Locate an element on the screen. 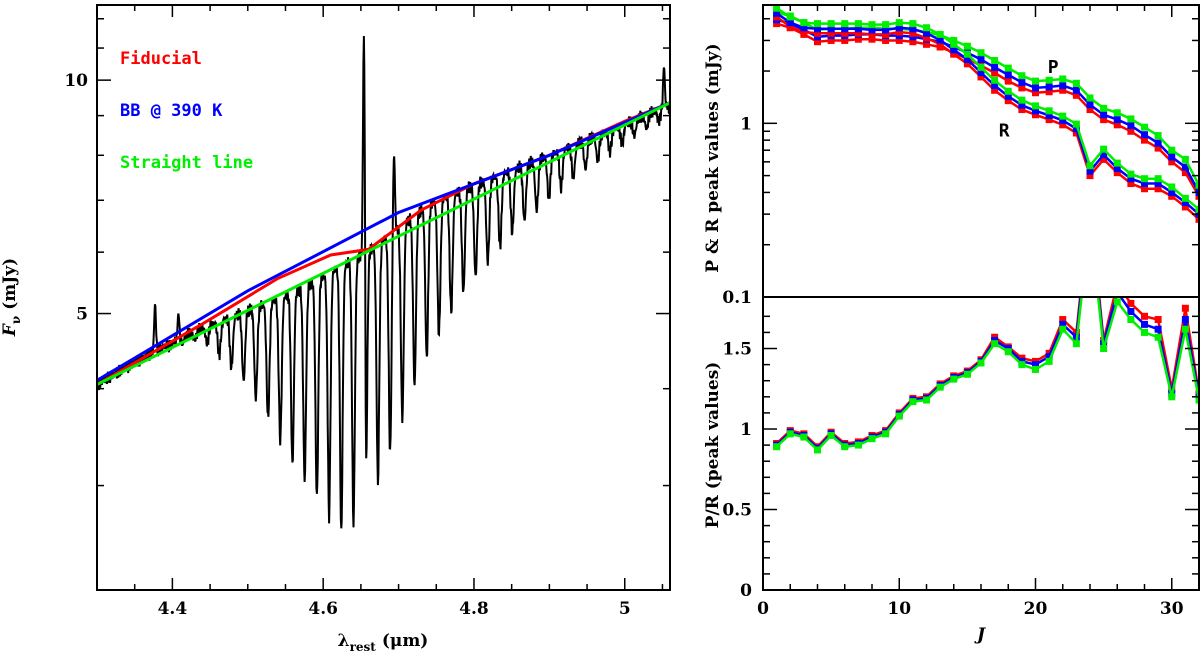 This screenshot has width=1200, height=652. x-tick-label: 20 is located at coordinates (1036, 609).